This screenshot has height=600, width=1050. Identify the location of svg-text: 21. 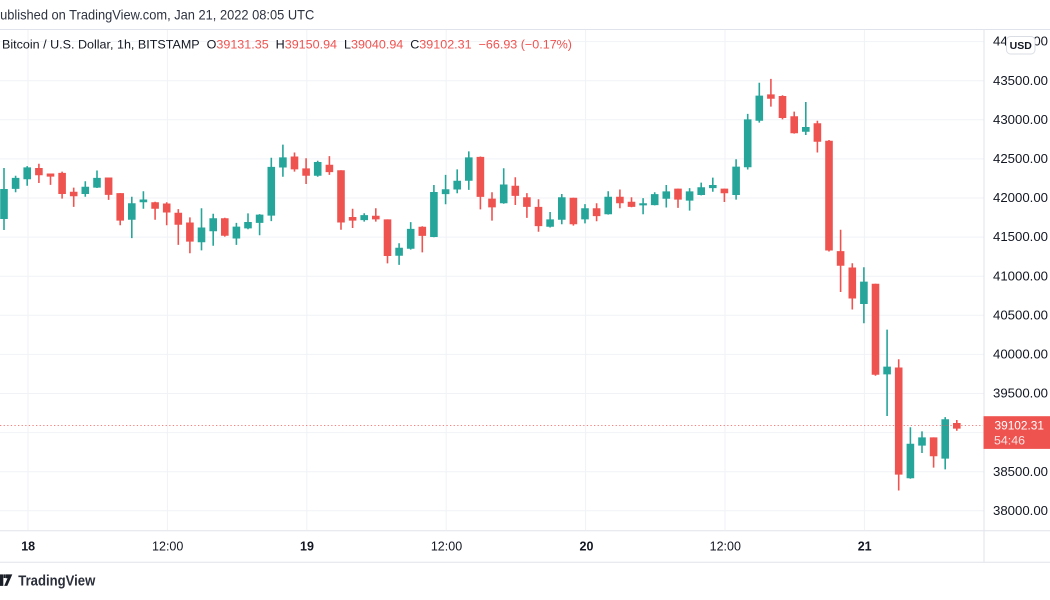
(865, 547).